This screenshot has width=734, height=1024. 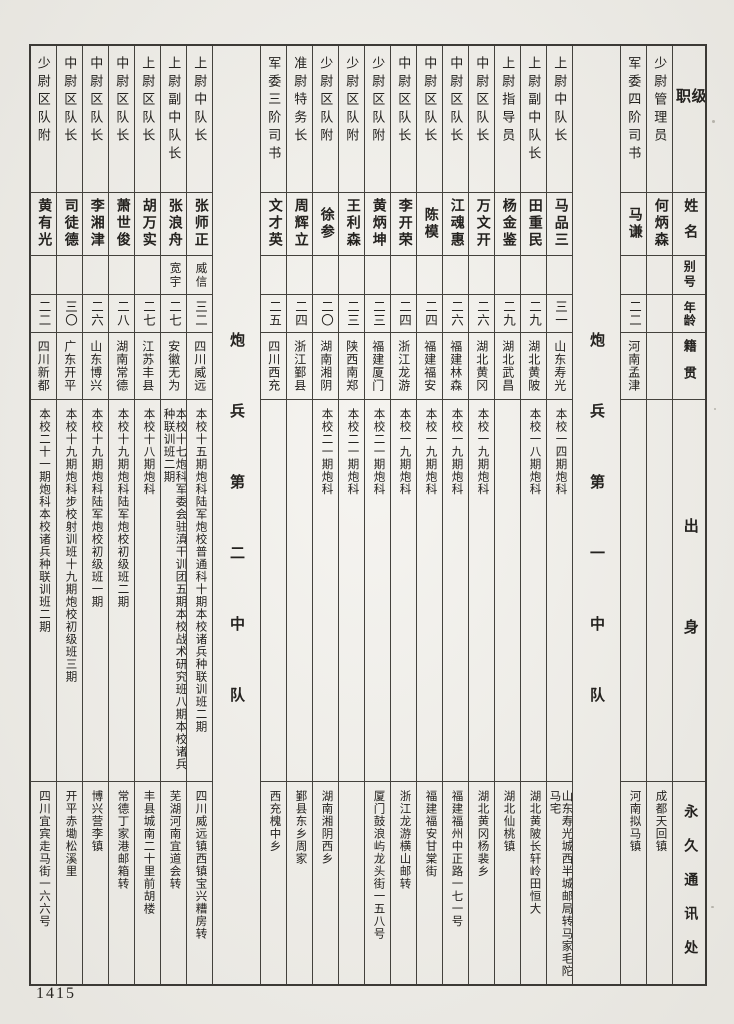 I want to click on name-cell: 马品三, so click(x=559, y=224).